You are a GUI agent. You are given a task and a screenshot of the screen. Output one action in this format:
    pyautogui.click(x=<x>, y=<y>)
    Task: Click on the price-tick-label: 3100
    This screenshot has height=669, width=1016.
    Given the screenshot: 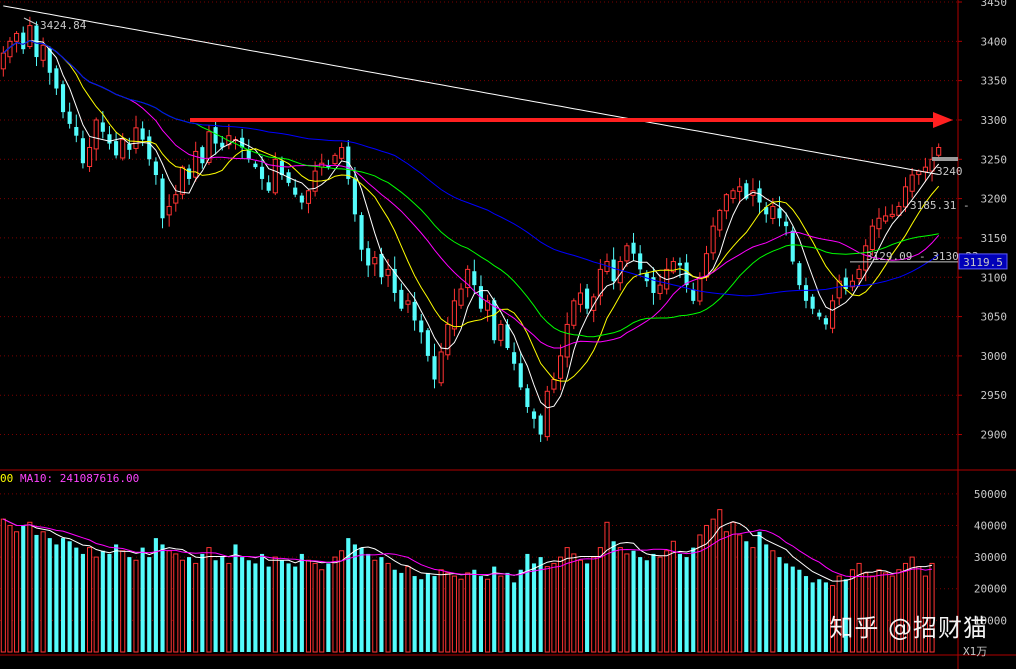 What is the action you would take?
    pyautogui.click(x=994, y=277)
    